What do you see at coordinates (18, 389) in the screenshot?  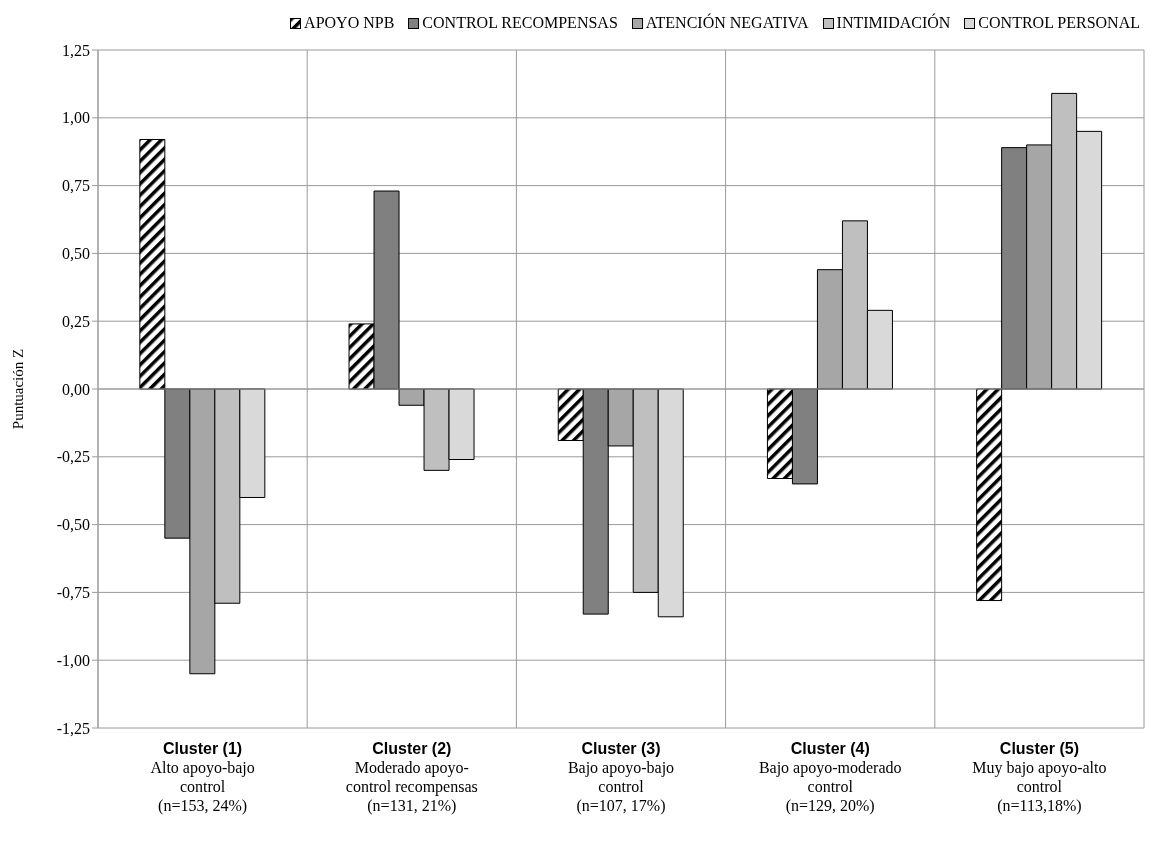 I see `y-axis-title: Puntuación Z` at bounding box center [18, 389].